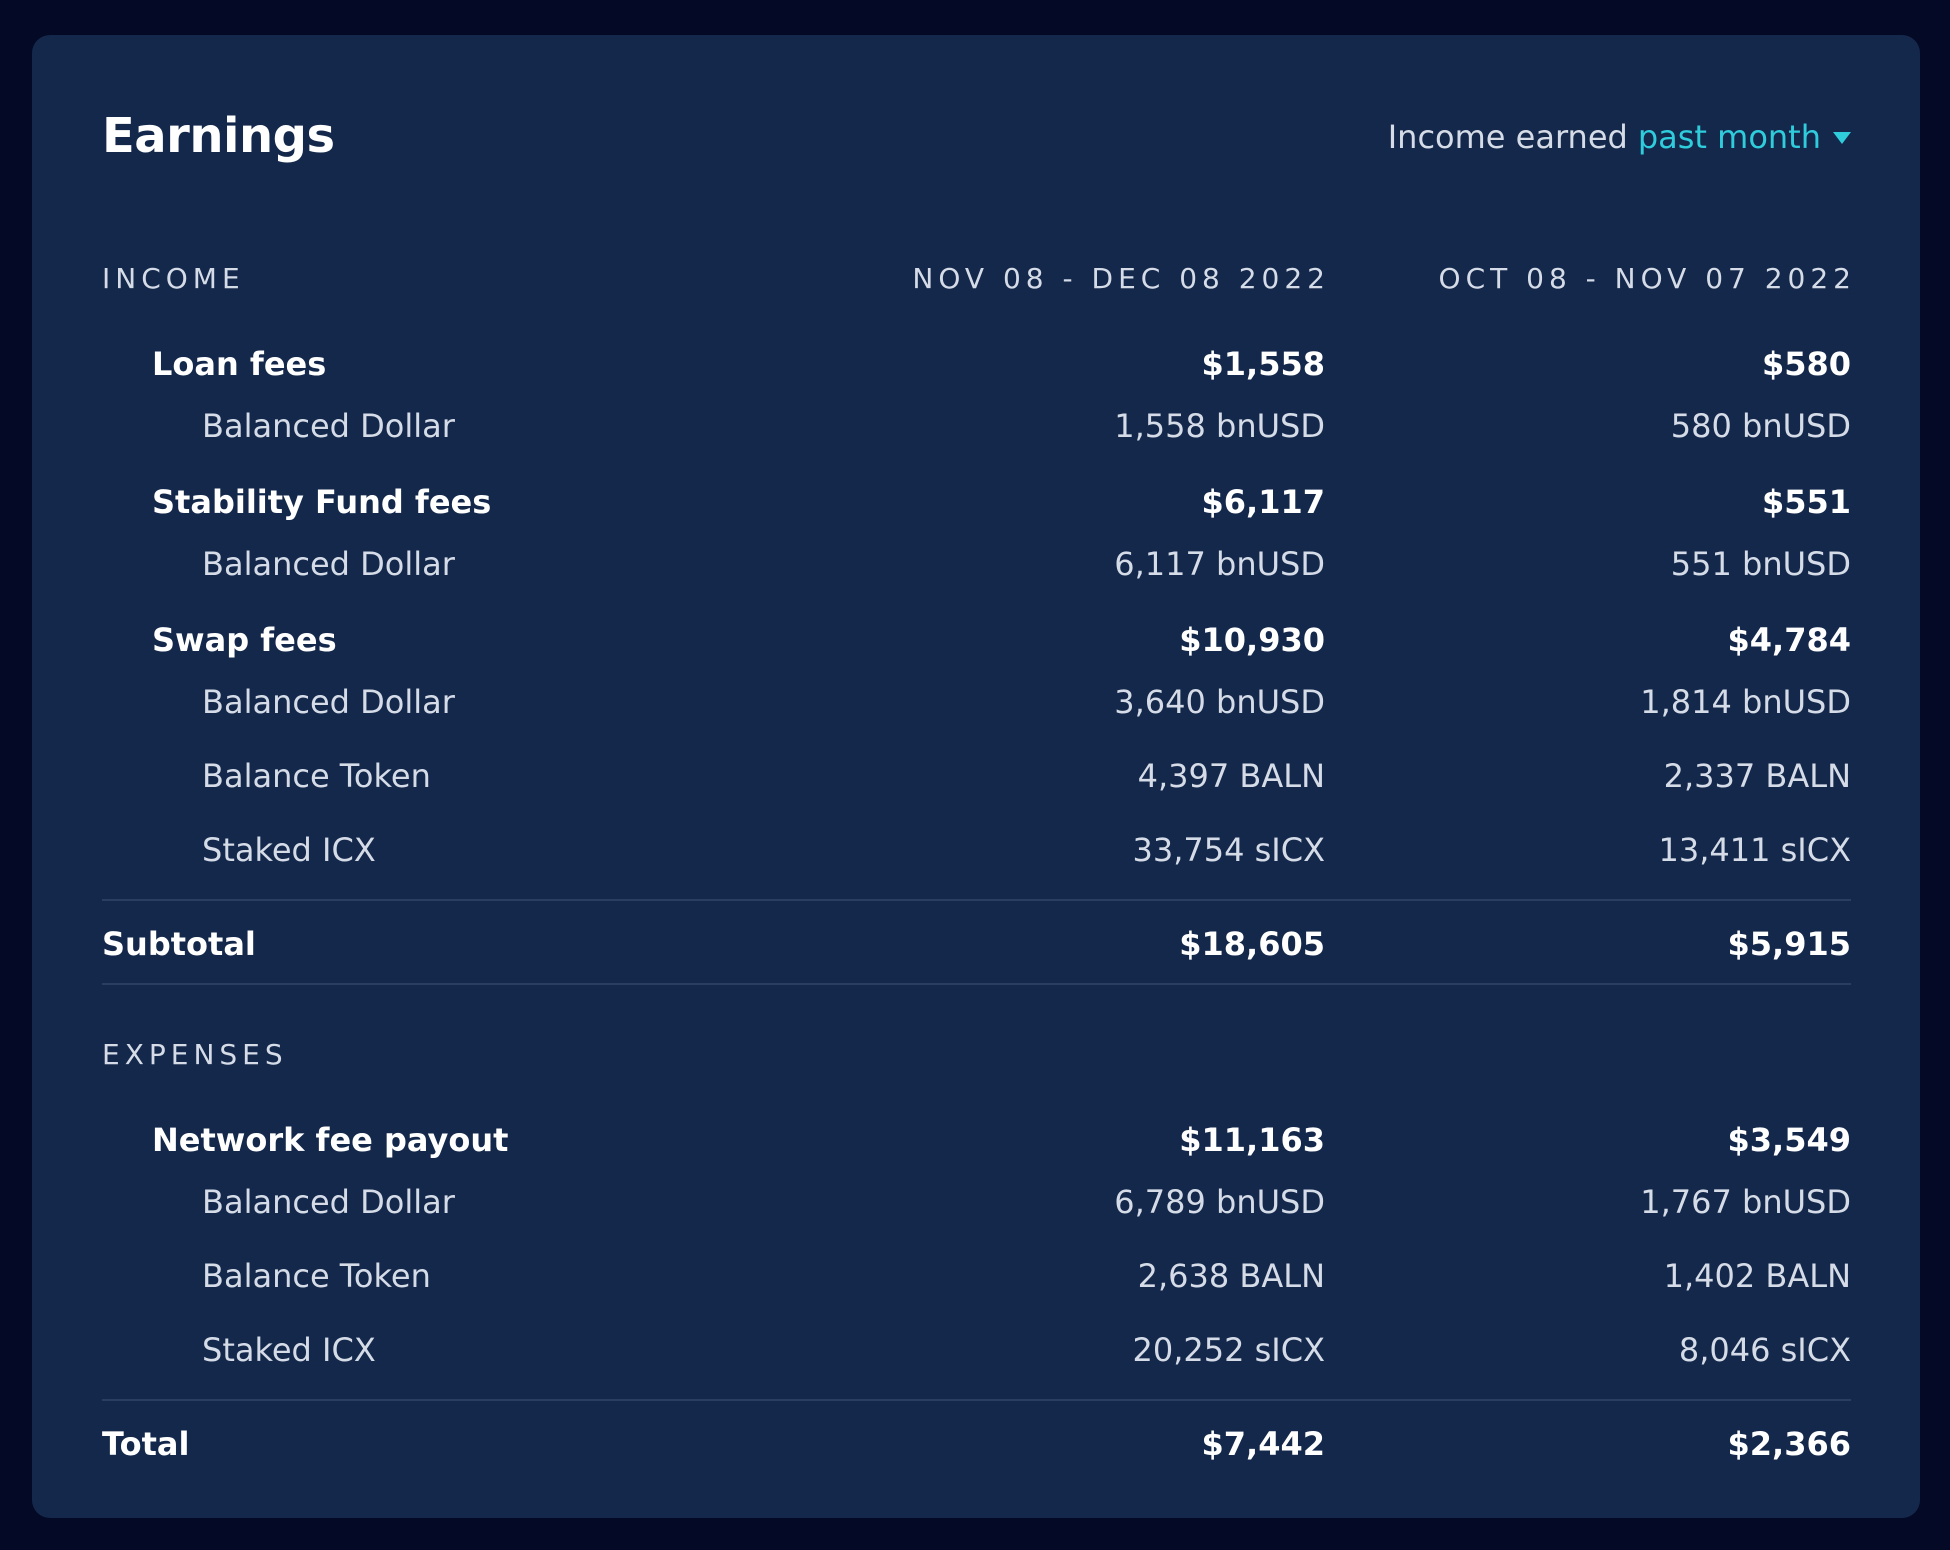 This screenshot has width=1950, height=1550. What do you see at coordinates (976, 1055) in the screenshot?
I see `expenses-header-row: EXPENSES` at bounding box center [976, 1055].